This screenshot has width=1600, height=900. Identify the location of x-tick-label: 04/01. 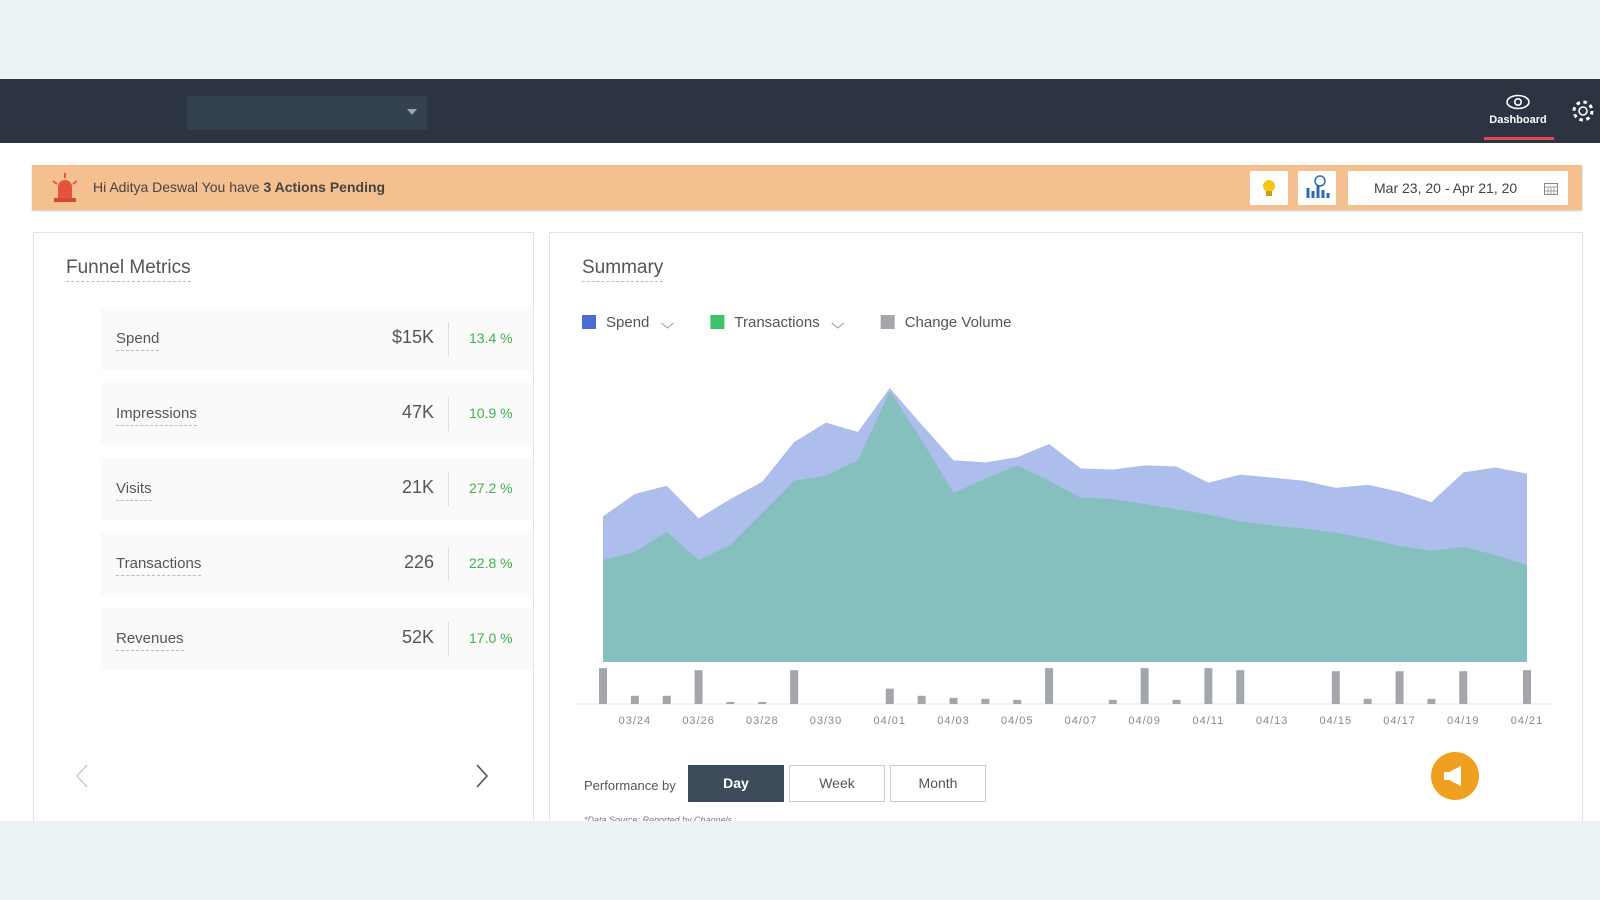
(889, 721).